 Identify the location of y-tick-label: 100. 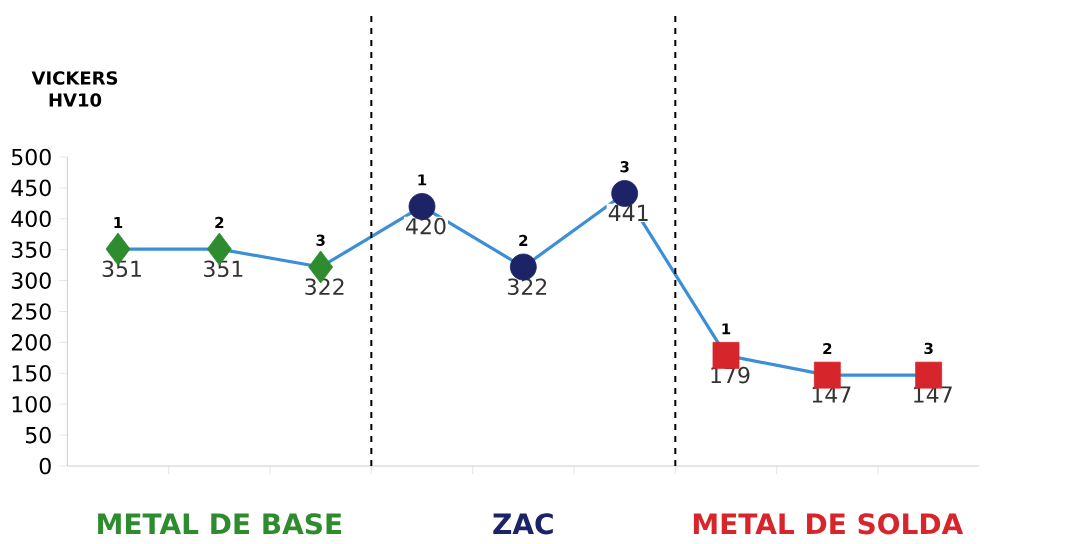
(31, 404).